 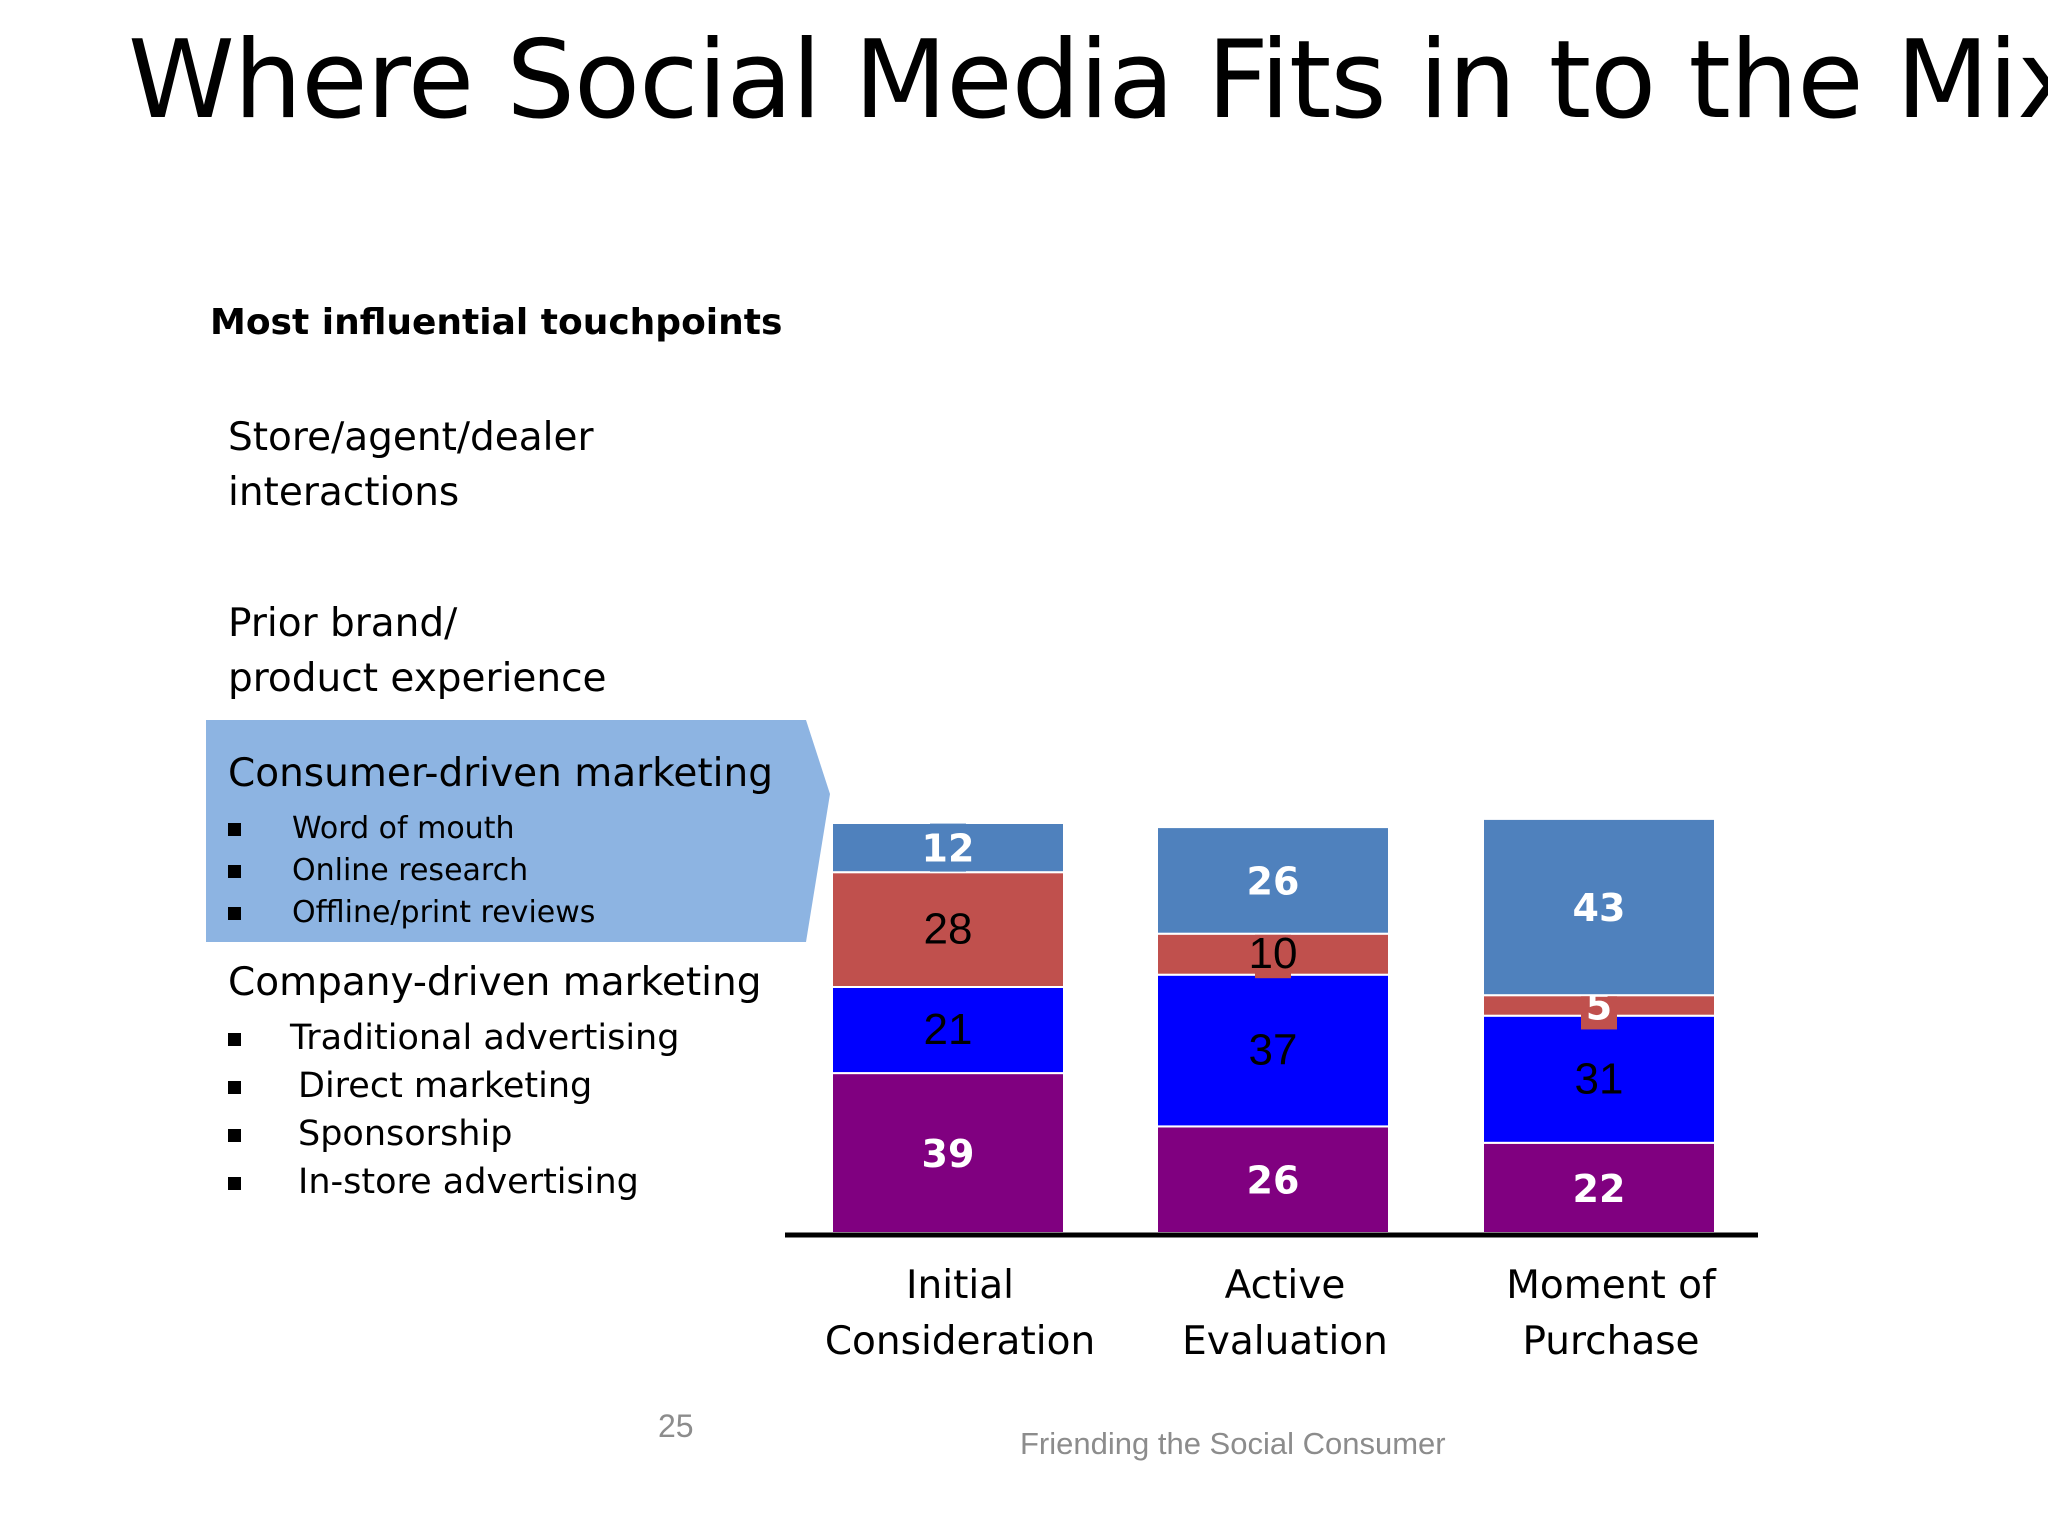 I want to click on consumer-bullet-text: Offline/print reviews, so click(x=444, y=912).